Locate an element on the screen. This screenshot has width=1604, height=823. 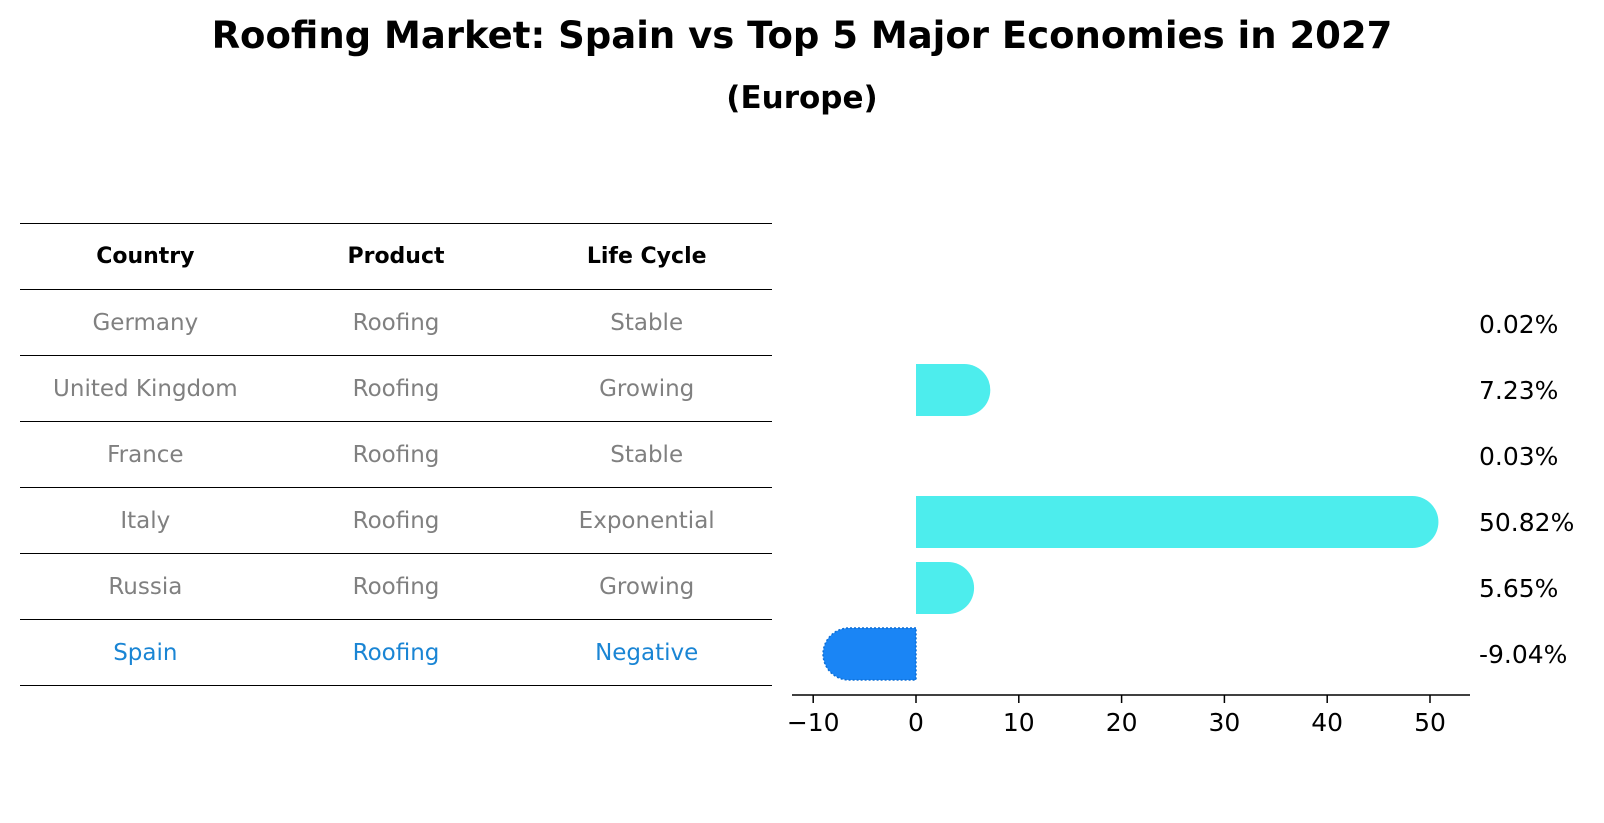
table-row: Italy Roofing Exponential is located at coordinates (396, 521).